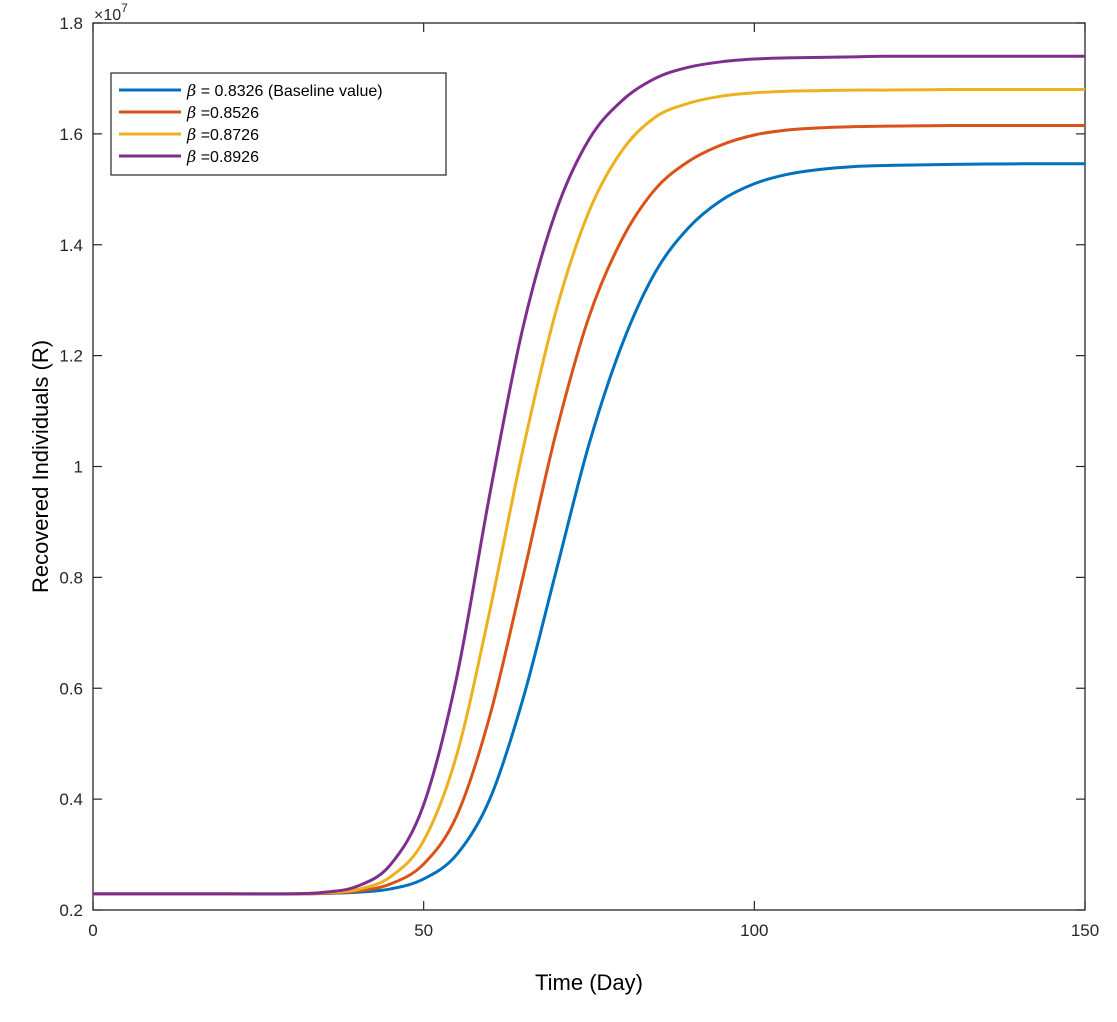 Image resolution: width=1117 pixels, height=1022 pixels. Describe the element at coordinates (227, 113) in the screenshot. I see `legend-label: =0.8526` at that location.